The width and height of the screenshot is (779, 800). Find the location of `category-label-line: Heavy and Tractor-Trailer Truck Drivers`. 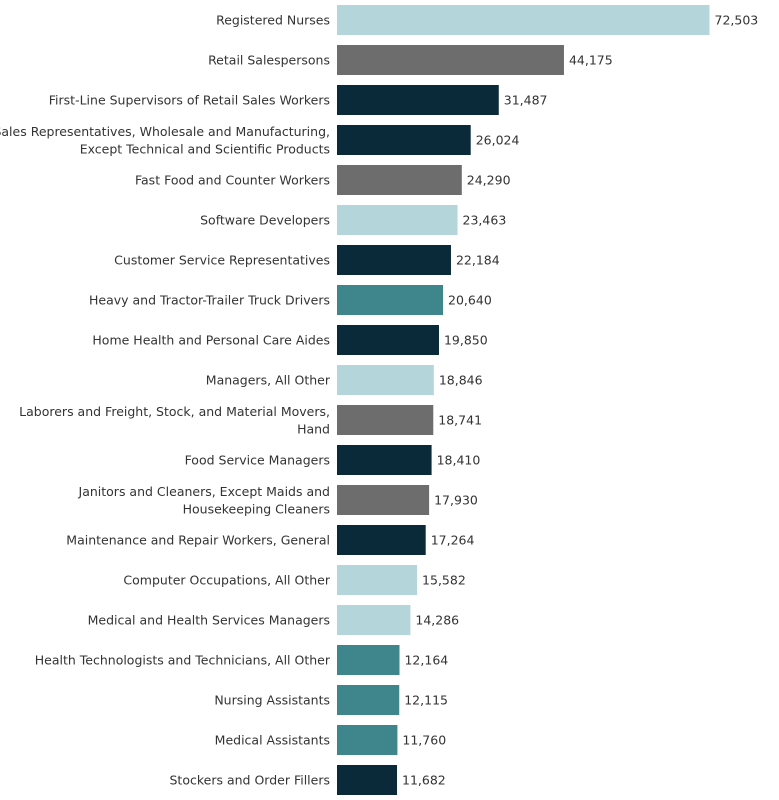

category-label-line: Heavy and Tractor-Trailer Truck Drivers is located at coordinates (209, 300).